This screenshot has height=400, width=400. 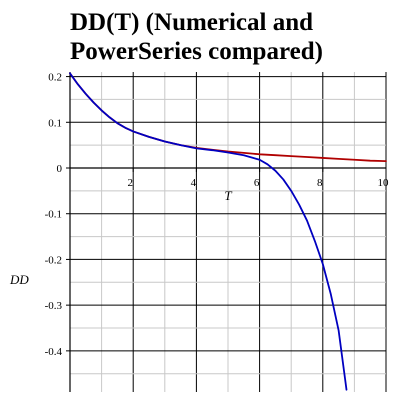 I want to click on x-tick-label-6: 6, so click(x=257, y=183).